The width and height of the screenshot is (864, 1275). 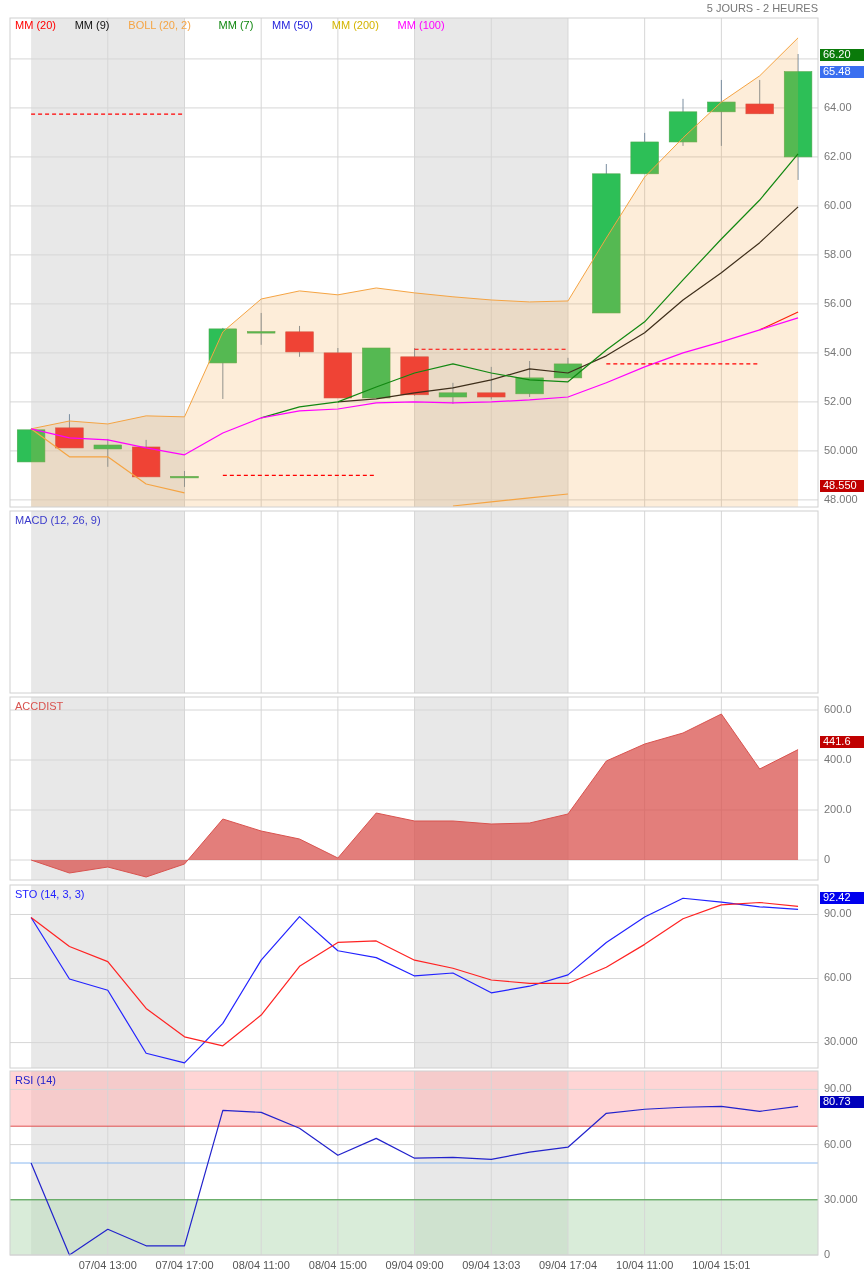 What do you see at coordinates (645, 1265) in the screenshot?
I see `x-tick-label: 10/04 11:00` at bounding box center [645, 1265].